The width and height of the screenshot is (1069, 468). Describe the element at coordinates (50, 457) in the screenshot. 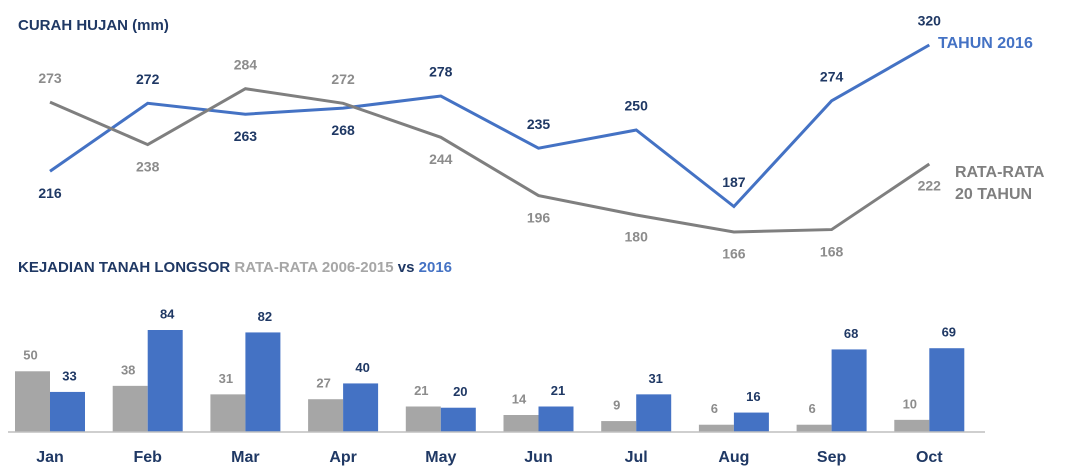

I see `x-tick-label: Jan` at that location.